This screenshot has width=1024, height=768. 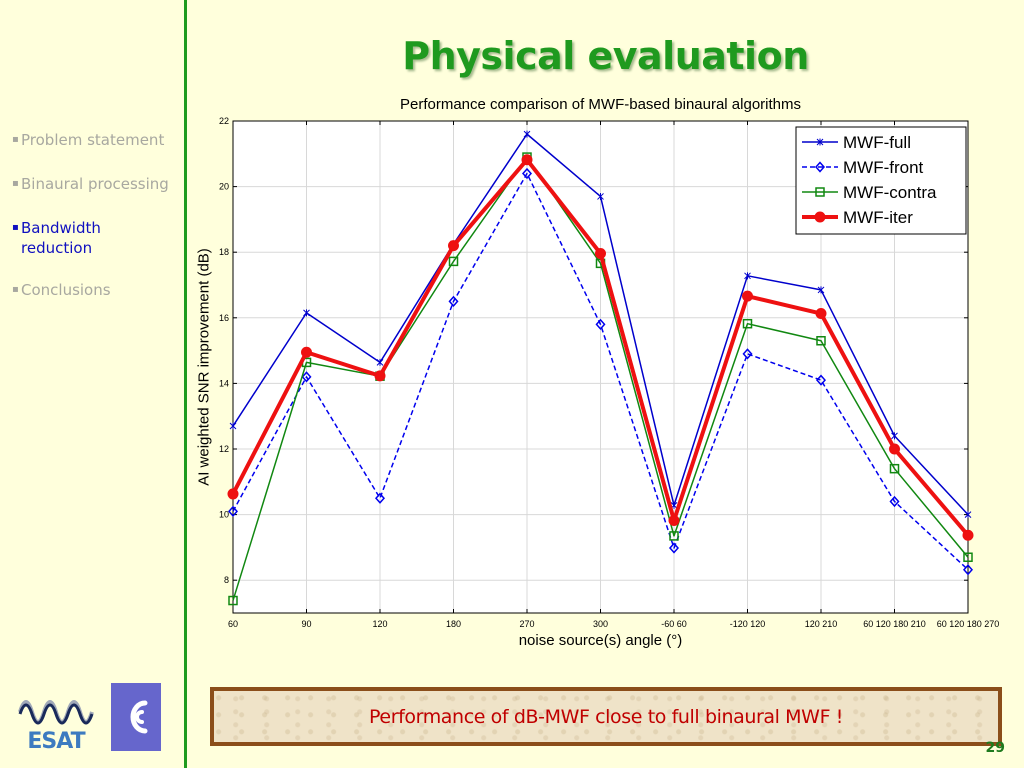 What do you see at coordinates (306, 624) in the screenshot?
I see `x-tick-label: 90` at bounding box center [306, 624].